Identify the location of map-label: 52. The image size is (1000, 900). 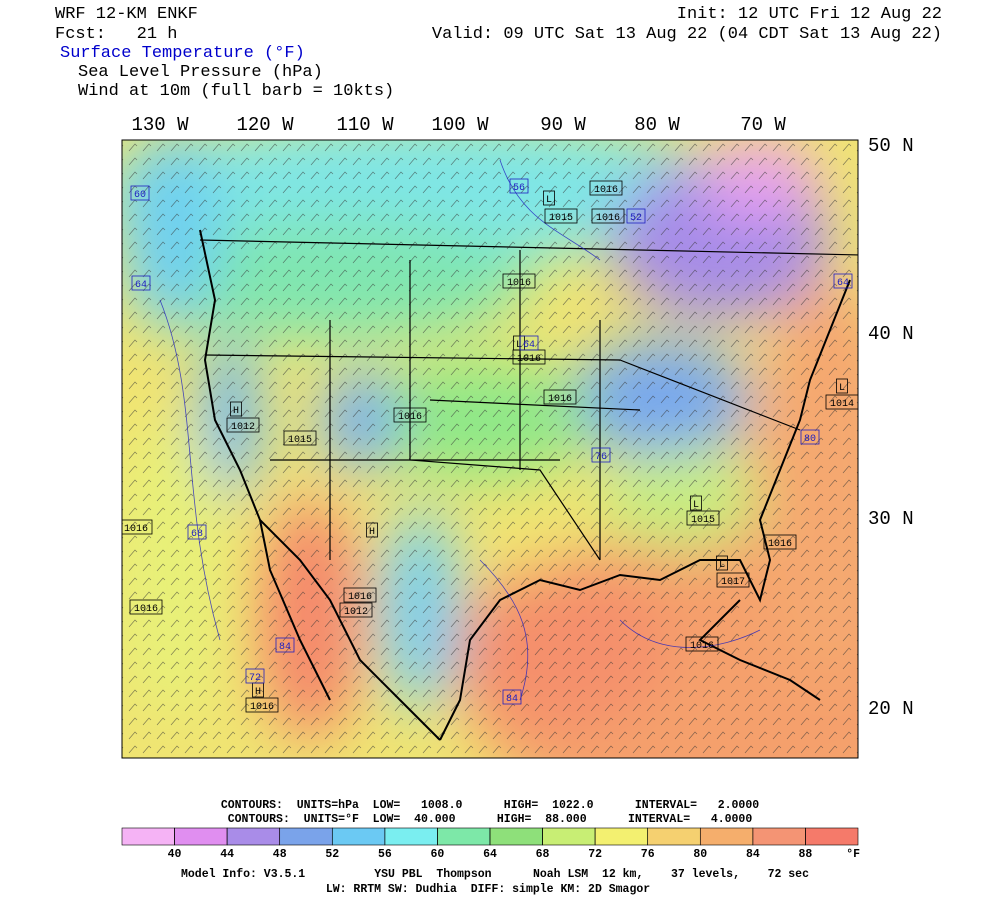
(636, 218).